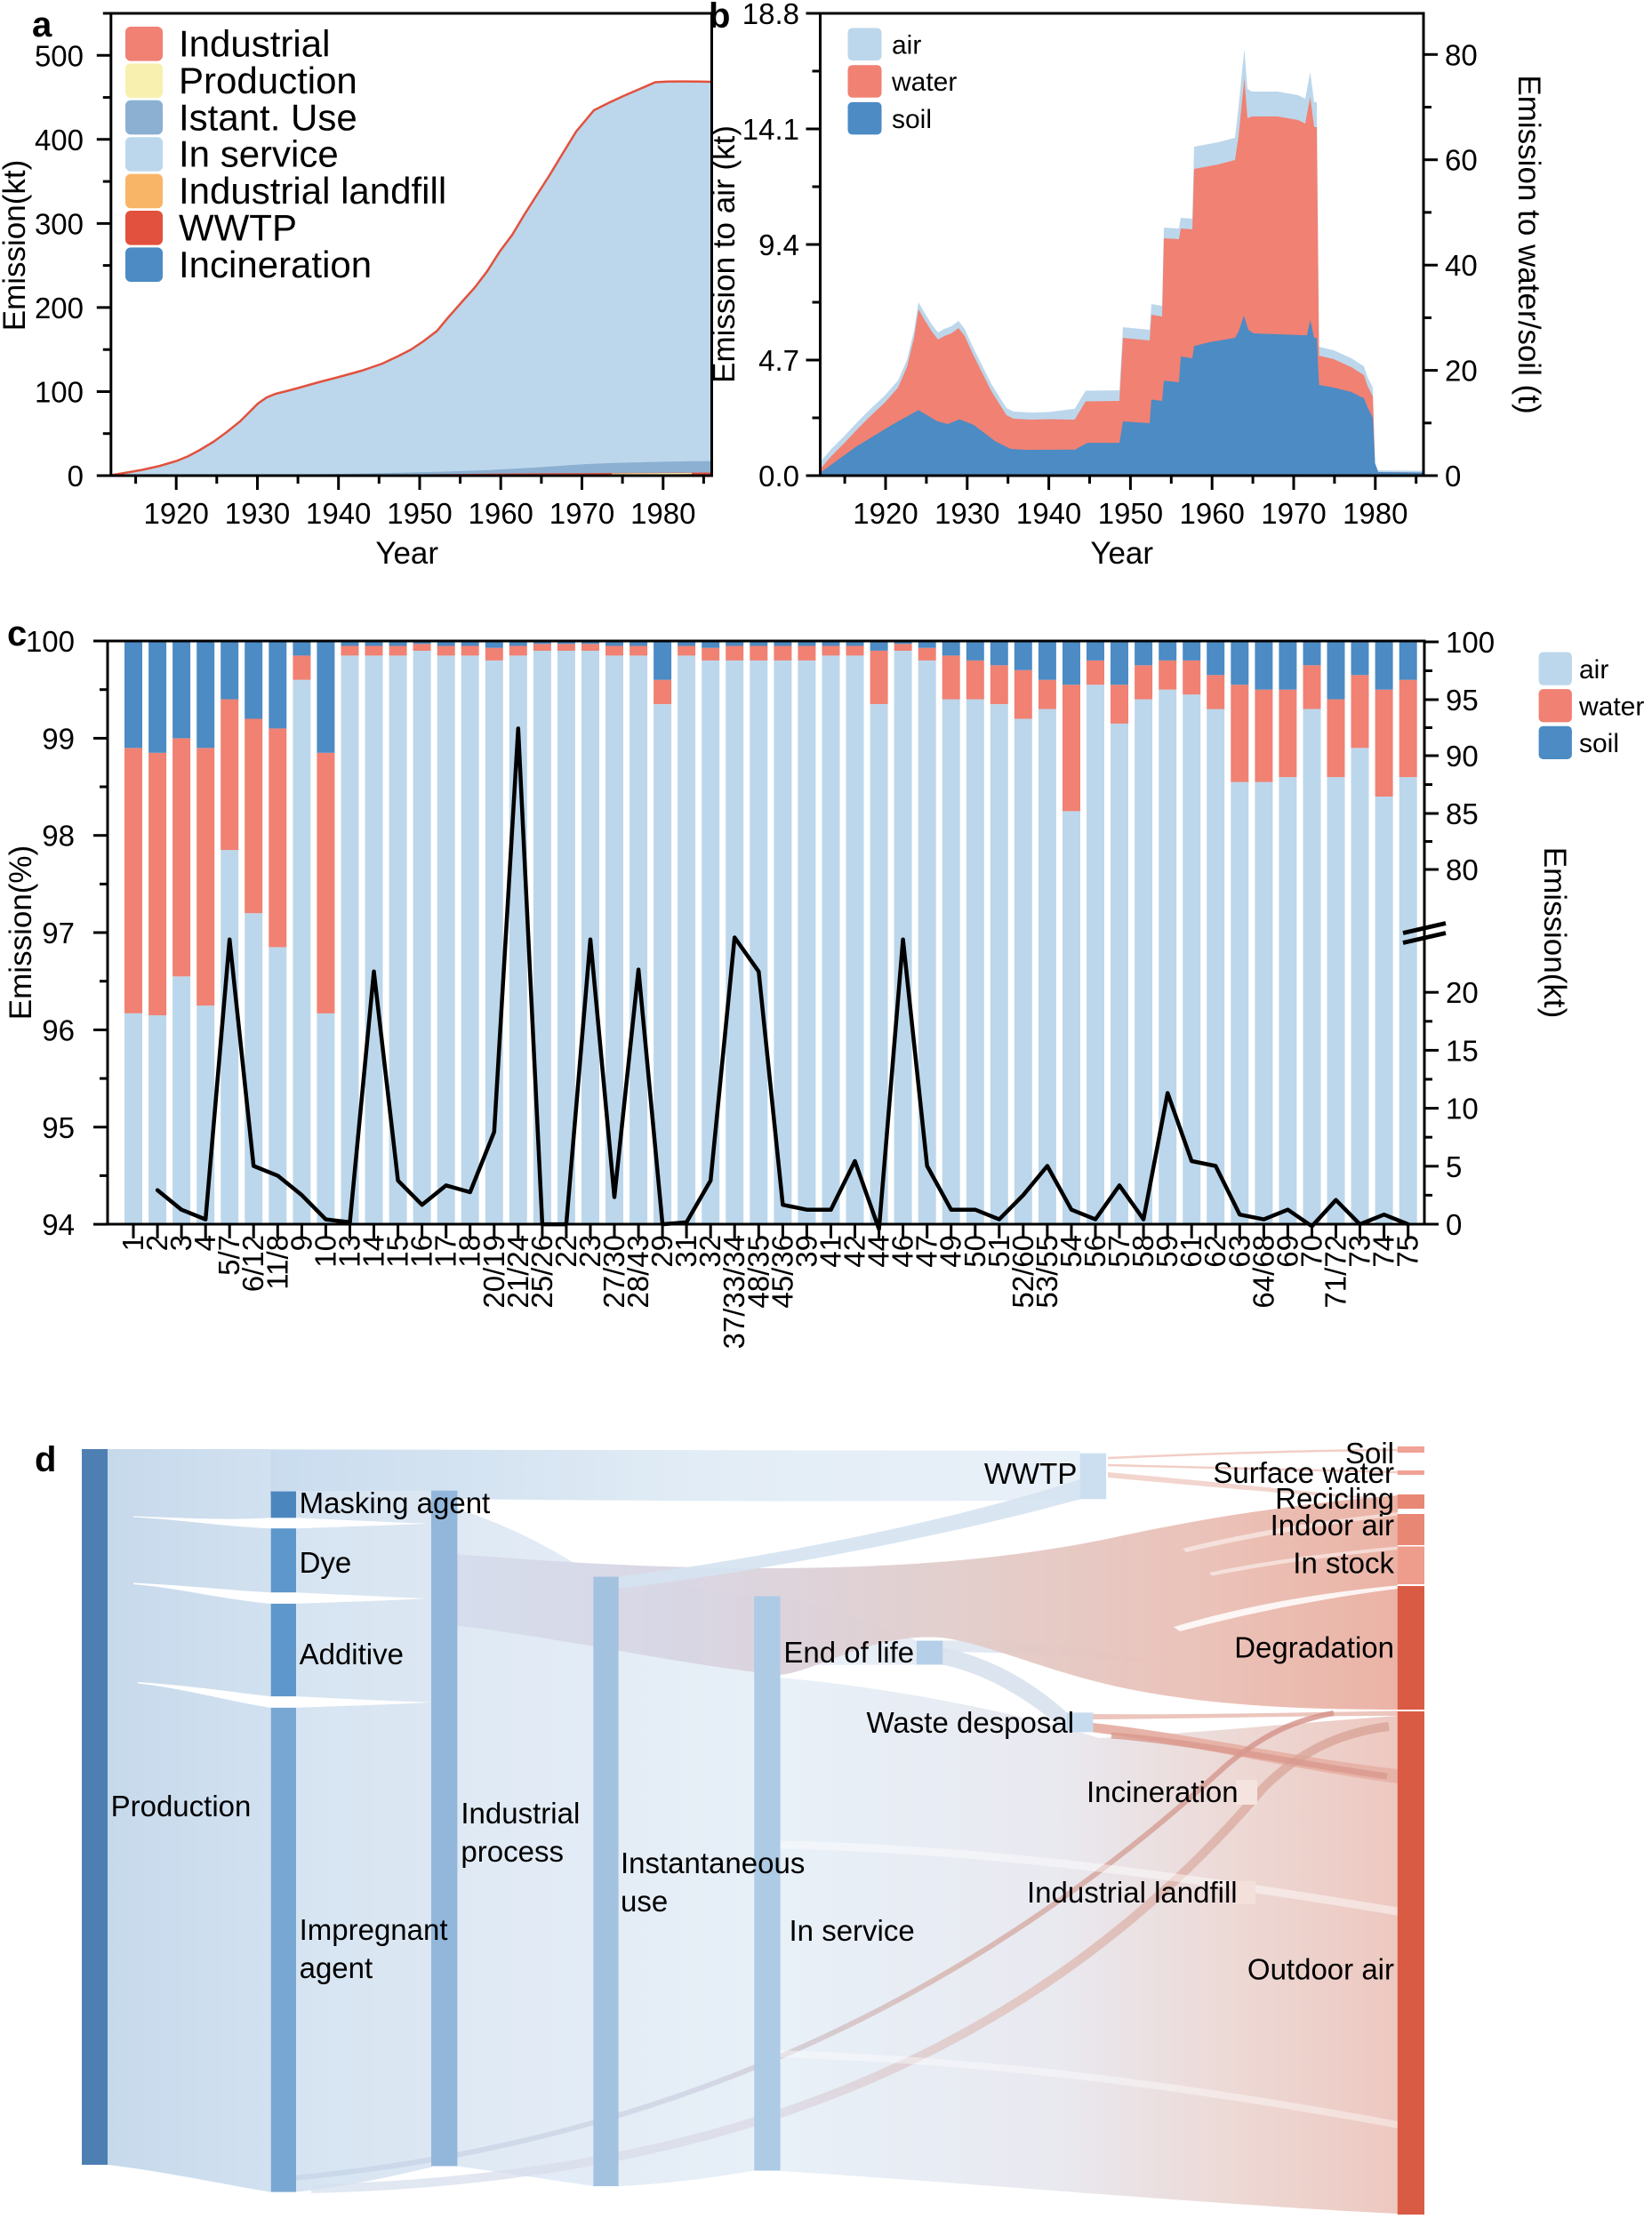  I want to click on svg-text: 21/24, so click(518, 1272).